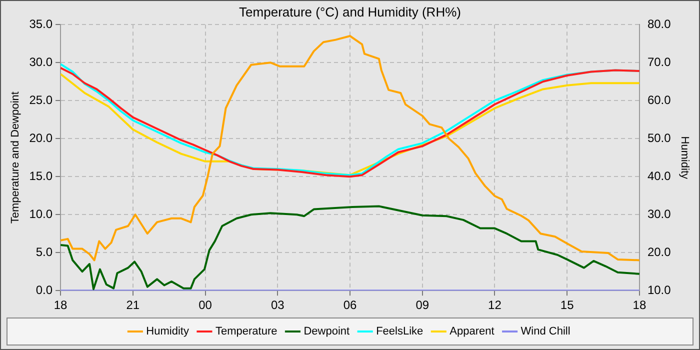 This screenshot has height=350, width=700. I want to click on y2-tick-label: 20.0, so click(659, 251).